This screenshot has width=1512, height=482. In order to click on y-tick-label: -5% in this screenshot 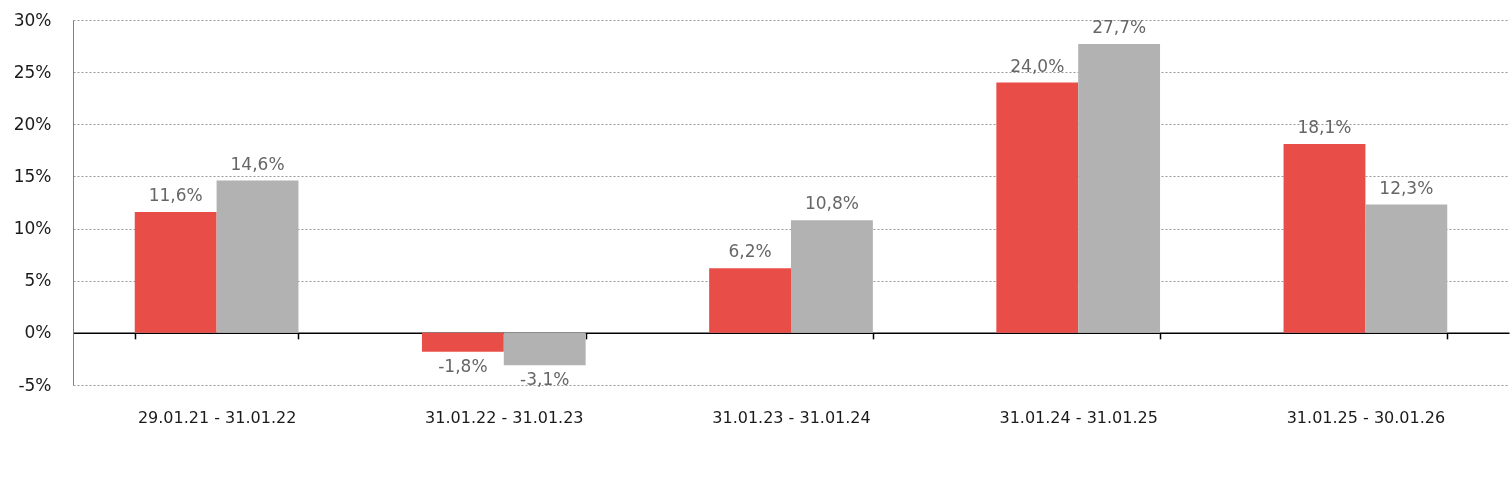, I will do `click(35, 384)`.